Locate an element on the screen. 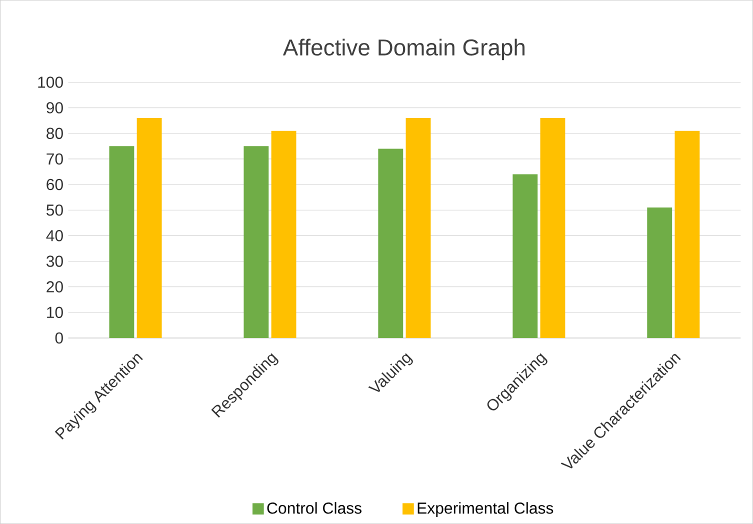 The width and height of the screenshot is (753, 524). y-tick-label: 70 is located at coordinates (54, 159).